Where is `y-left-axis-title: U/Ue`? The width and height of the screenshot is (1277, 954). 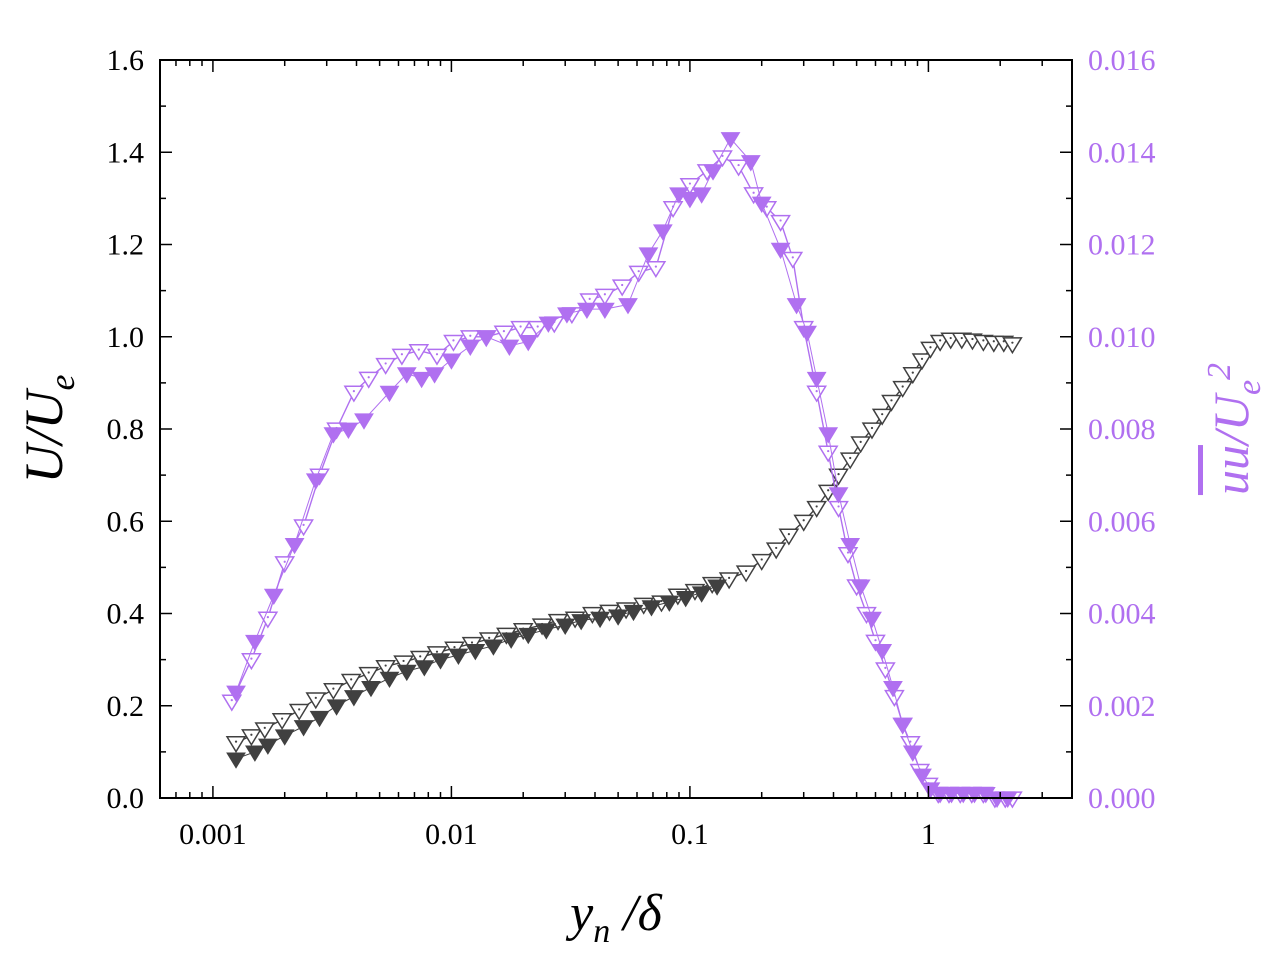 y-left-axis-title: U/Ue is located at coordinates (48, 428).